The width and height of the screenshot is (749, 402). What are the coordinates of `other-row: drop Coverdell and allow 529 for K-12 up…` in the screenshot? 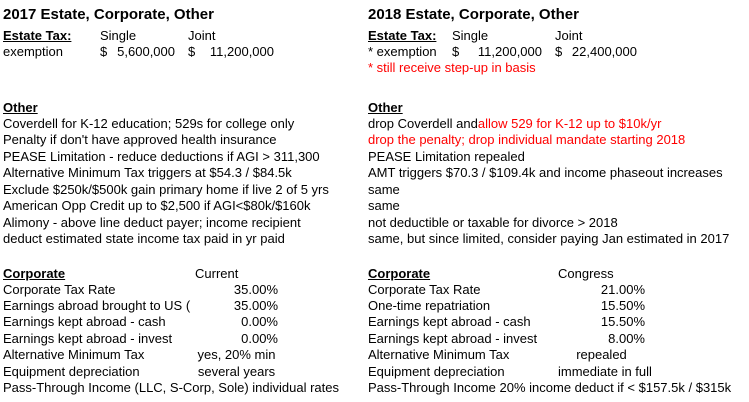 It's located at (557, 124).